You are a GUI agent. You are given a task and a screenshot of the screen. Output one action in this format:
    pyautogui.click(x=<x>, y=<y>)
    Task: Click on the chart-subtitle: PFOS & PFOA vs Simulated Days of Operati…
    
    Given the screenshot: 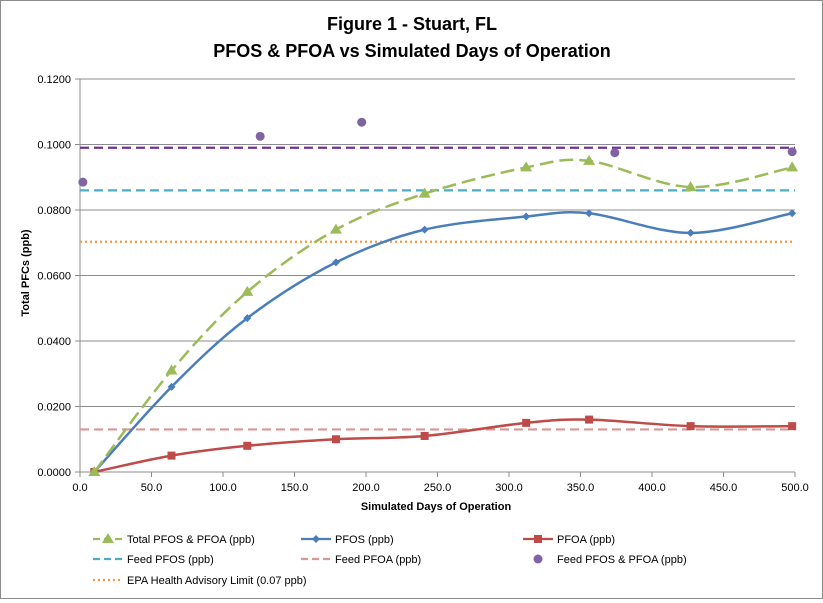 What is the action you would take?
    pyautogui.click(x=411, y=51)
    